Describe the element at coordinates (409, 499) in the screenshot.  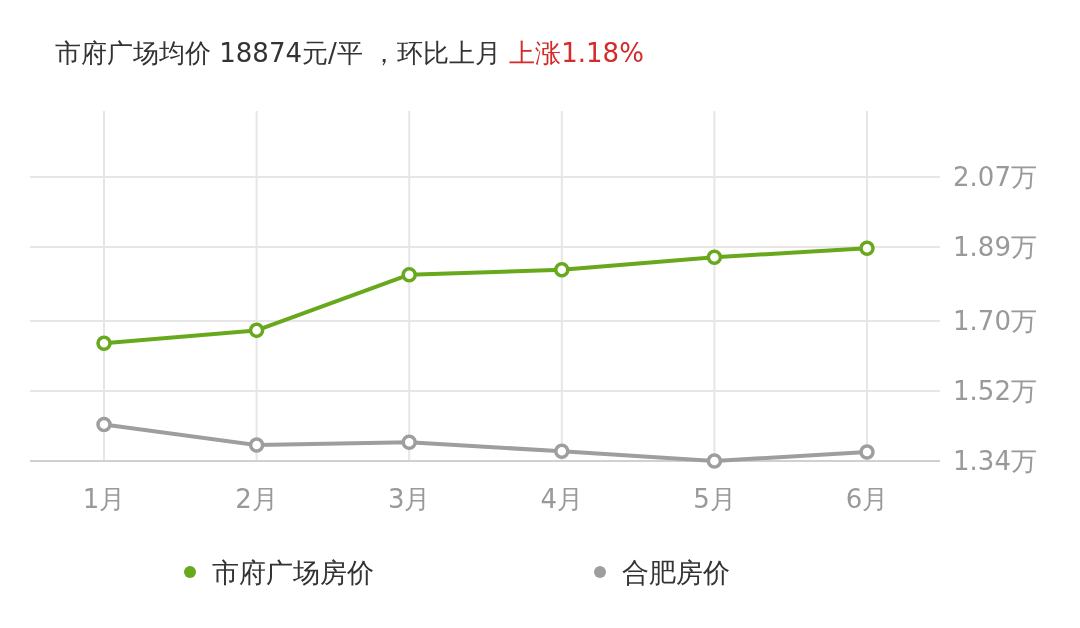
I see `x-tick-label: 3月` at that location.